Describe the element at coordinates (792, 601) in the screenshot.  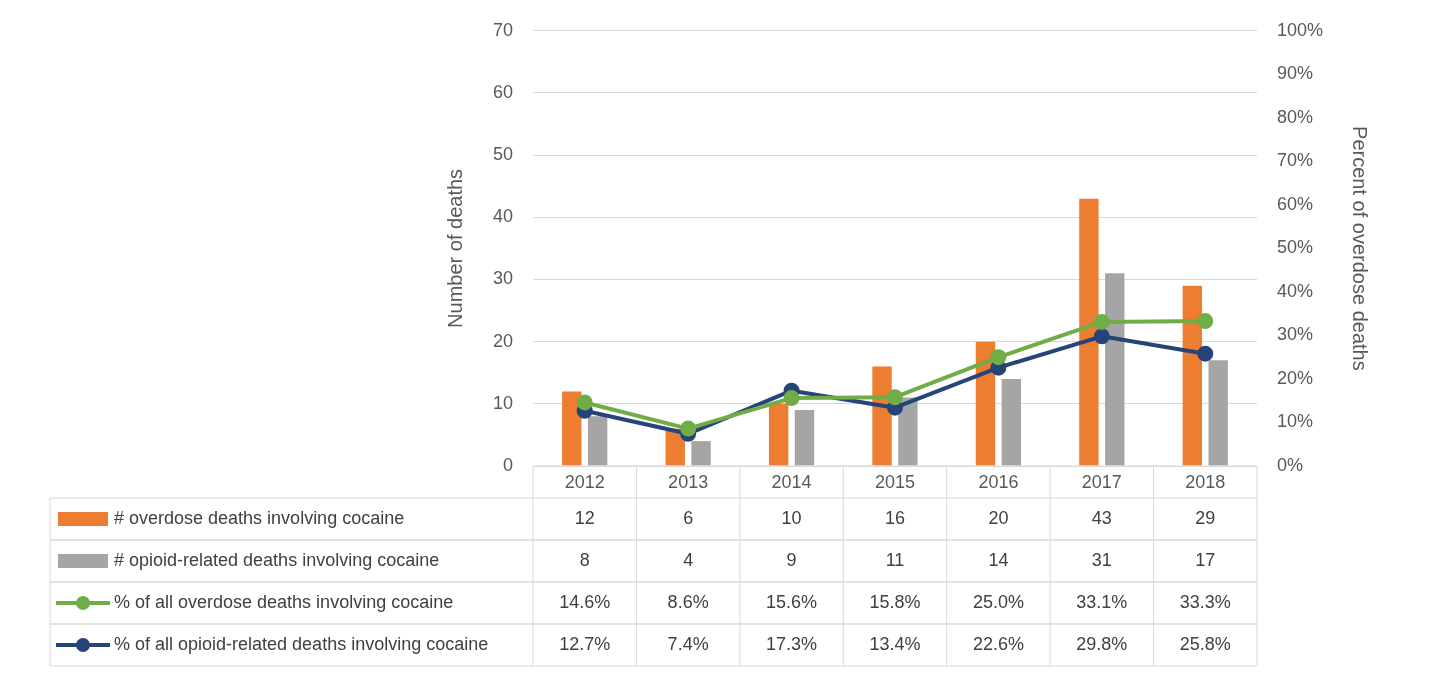
I see `data-label: 15.6%` at that location.